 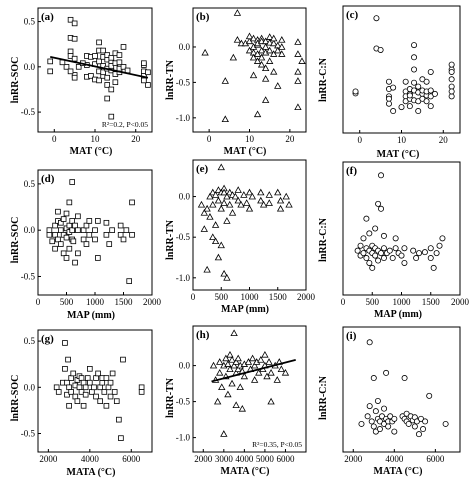 What do you see at coordinates (99, 68) in the screenshot?
I see `data-points` at bounding box center [99, 68].